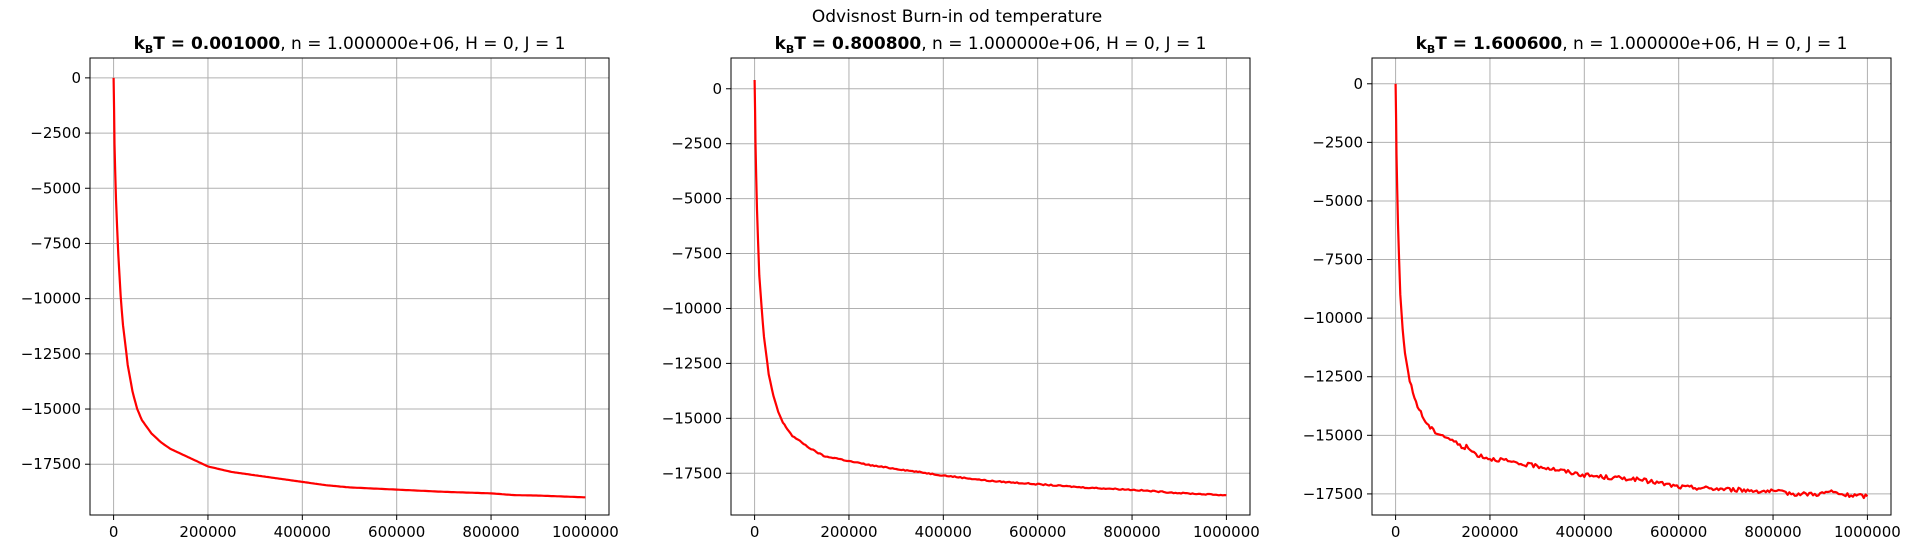  I want to click on figure-suptitle: Odvisnost Burn-in od temperature, so click(957, 17).